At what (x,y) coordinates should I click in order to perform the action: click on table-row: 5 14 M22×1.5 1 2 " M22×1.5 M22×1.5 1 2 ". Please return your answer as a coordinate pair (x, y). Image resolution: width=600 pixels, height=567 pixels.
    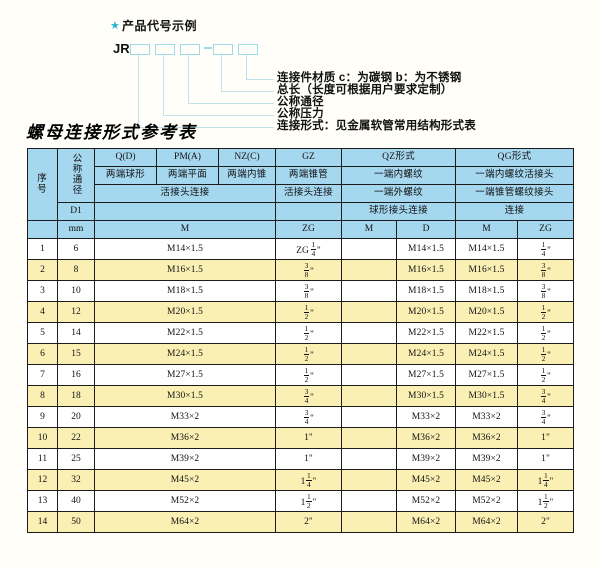
    Looking at the image, I should click on (301, 333).